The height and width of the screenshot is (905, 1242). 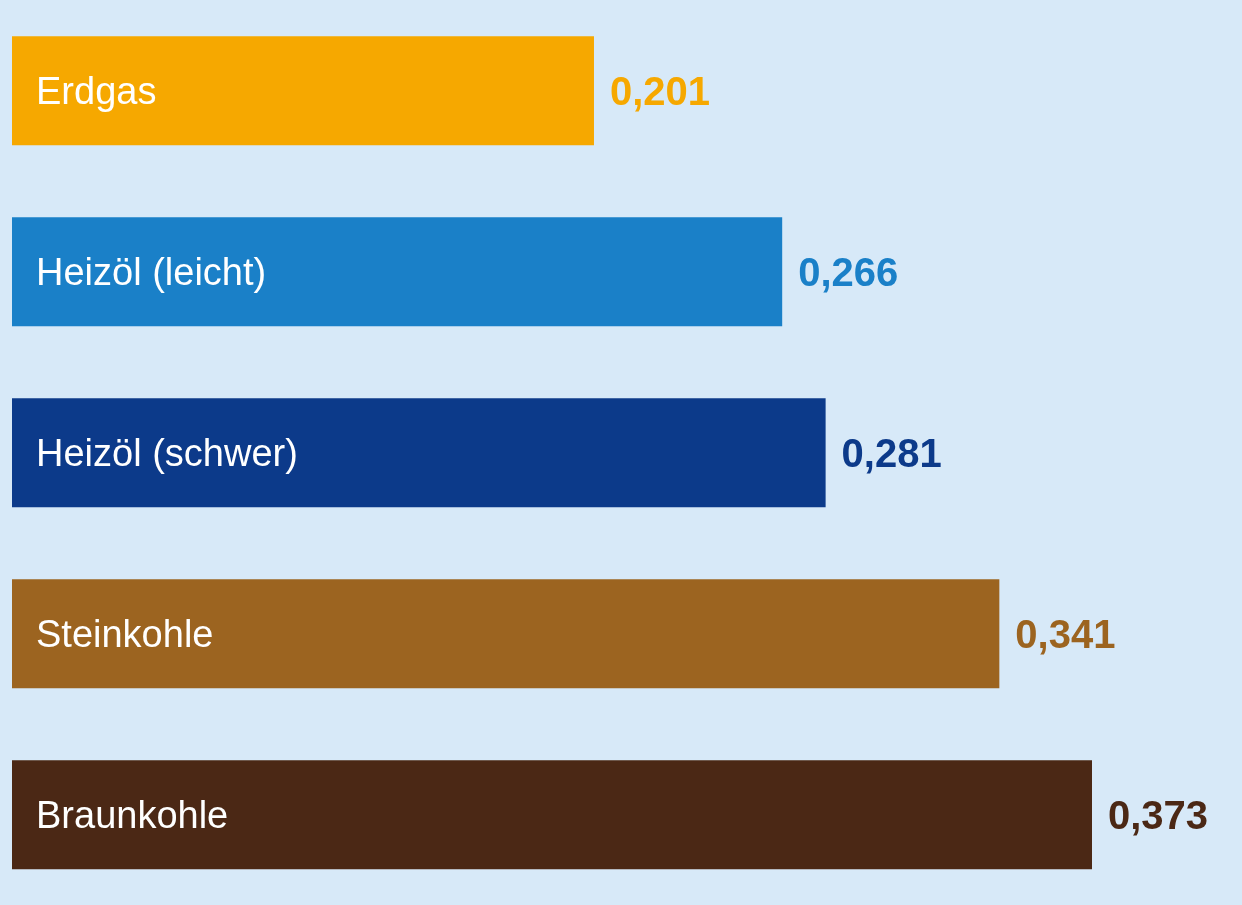 What do you see at coordinates (848, 271) in the screenshot?
I see `data-label: 0,266` at bounding box center [848, 271].